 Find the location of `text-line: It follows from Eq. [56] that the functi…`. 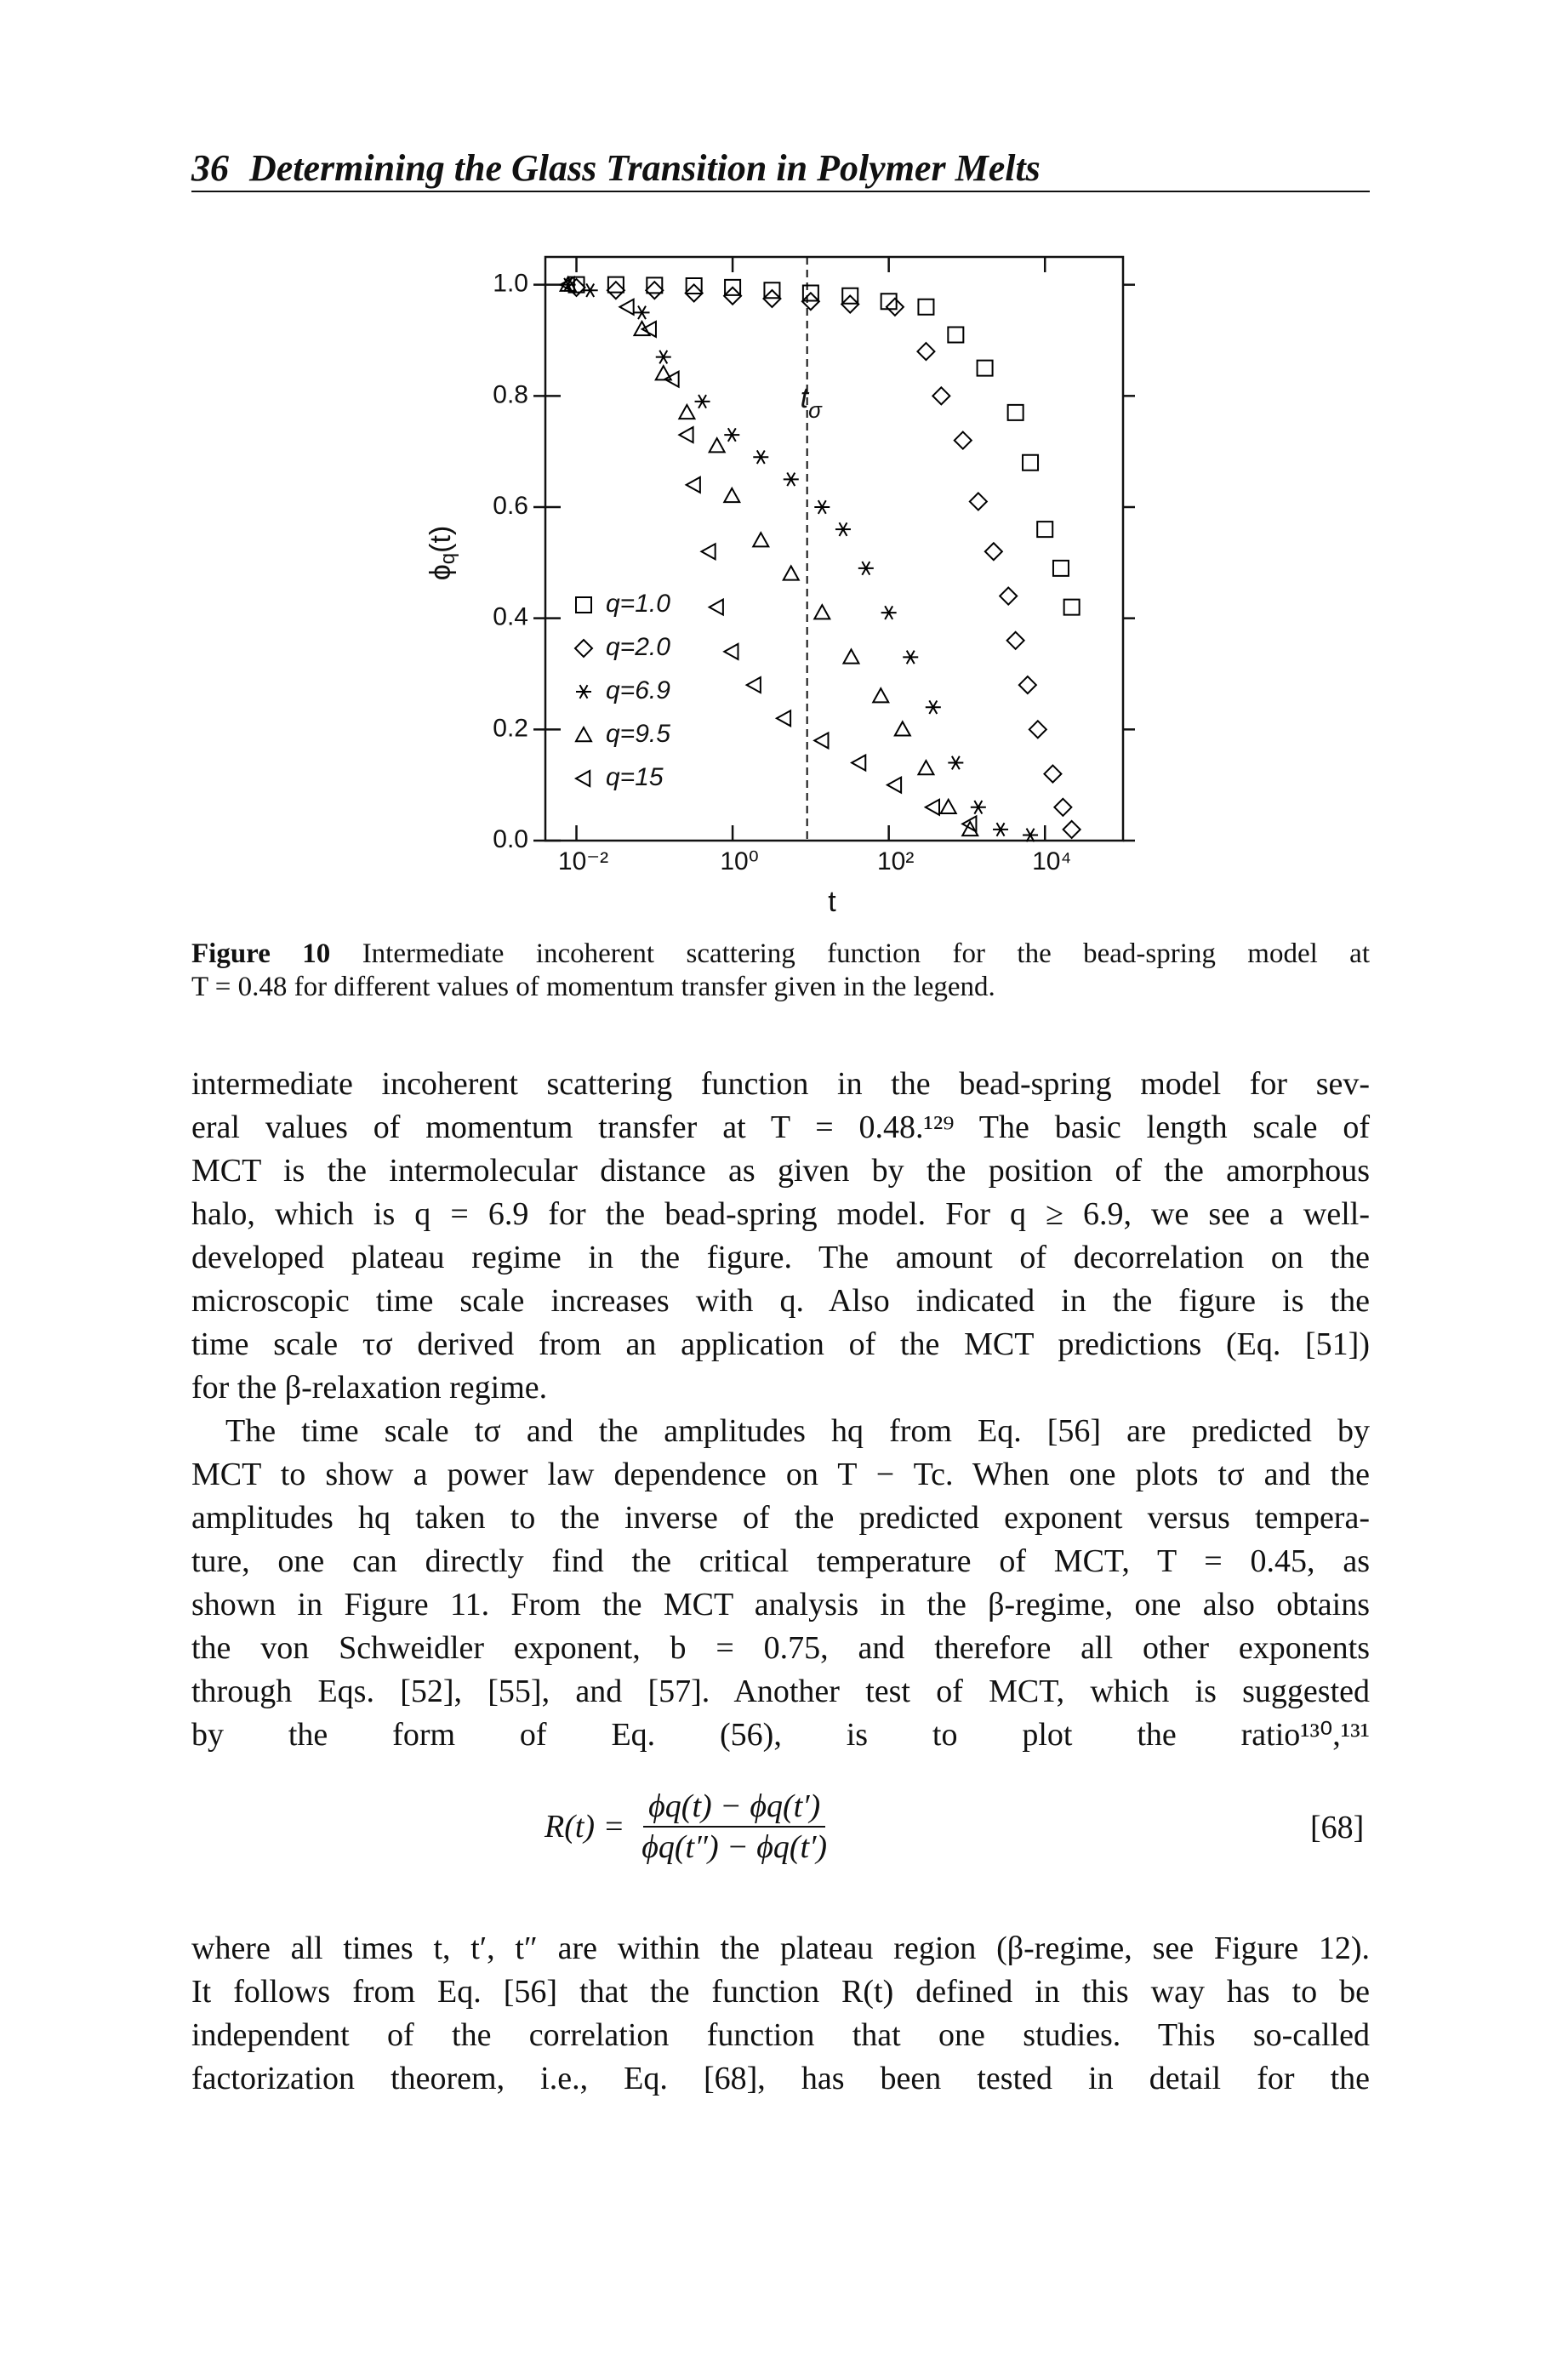

text-line: It follows from Eq. [56] that the functi… is located at coordinates (780, 1992).